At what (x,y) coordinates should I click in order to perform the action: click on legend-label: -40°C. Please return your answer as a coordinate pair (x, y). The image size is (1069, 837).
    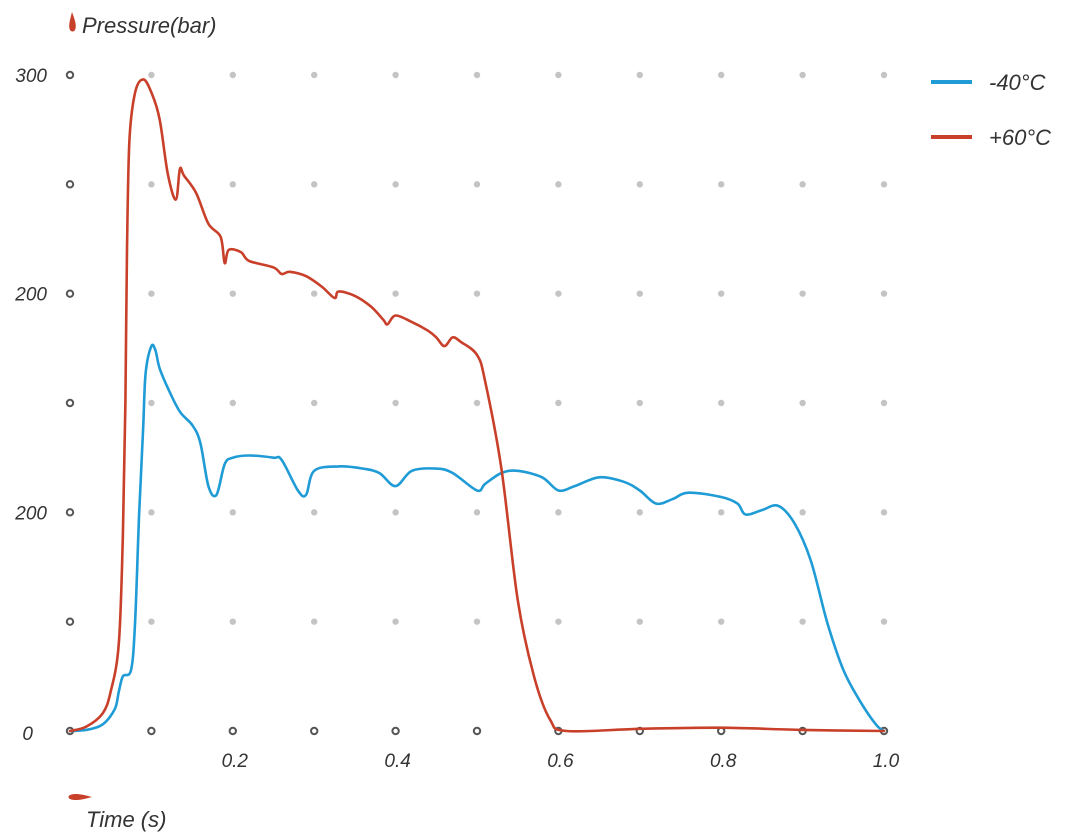
    Looking at the image, I should click on (1017, 82).